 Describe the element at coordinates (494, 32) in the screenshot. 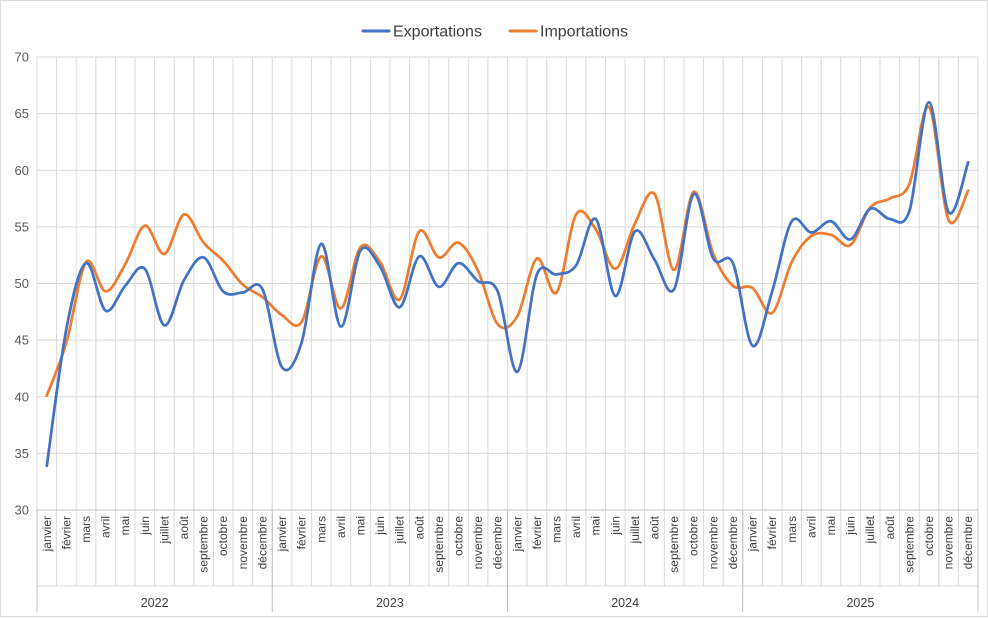

I see `legend: Exportations Importations` at that location.